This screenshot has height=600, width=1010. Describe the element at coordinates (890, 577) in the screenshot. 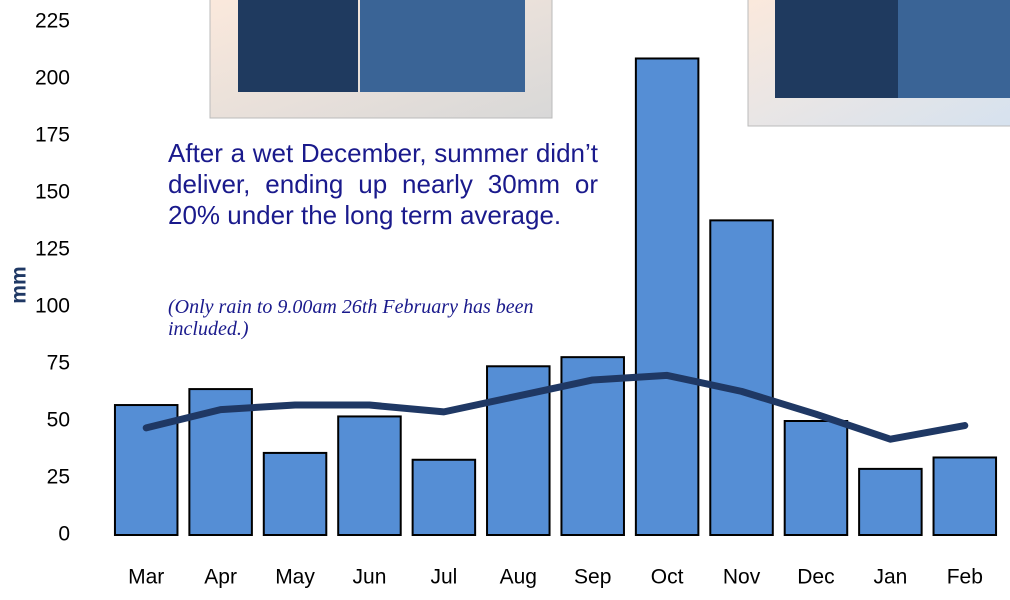

I see `x-tick-label: Jan` at that location.